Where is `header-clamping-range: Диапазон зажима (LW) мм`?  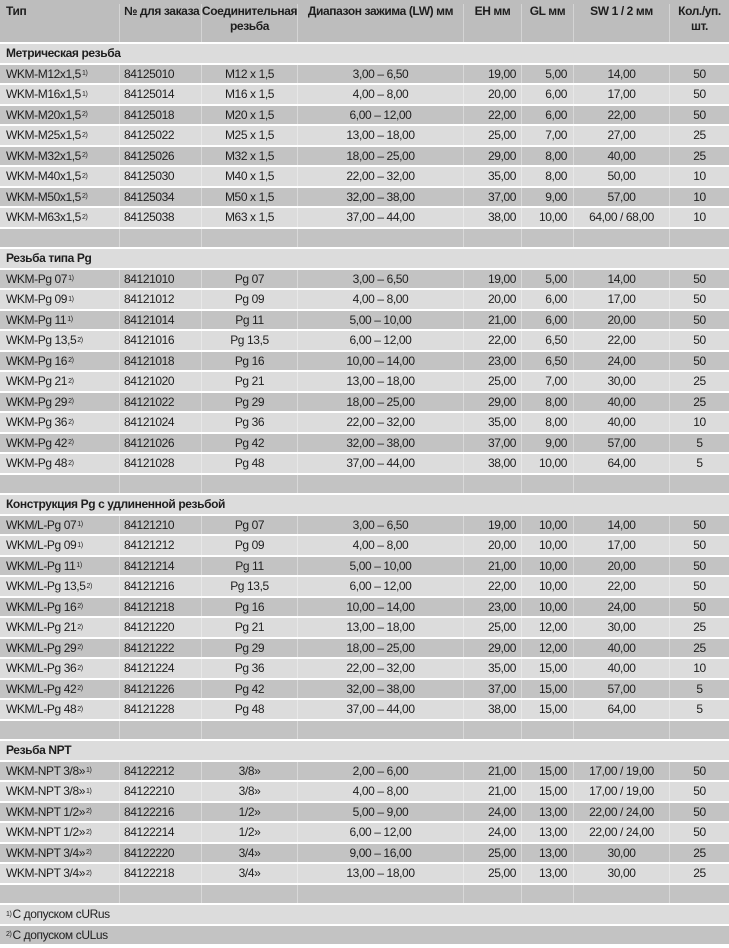
header-clamping-range: Диапазон зажима (LW) мм is located at coordinates (381, 23).